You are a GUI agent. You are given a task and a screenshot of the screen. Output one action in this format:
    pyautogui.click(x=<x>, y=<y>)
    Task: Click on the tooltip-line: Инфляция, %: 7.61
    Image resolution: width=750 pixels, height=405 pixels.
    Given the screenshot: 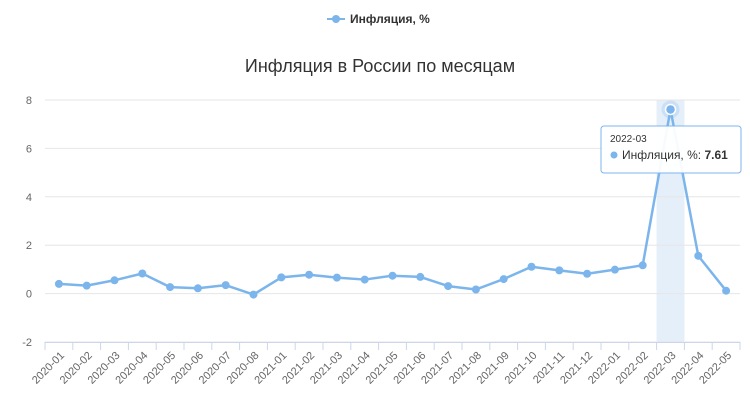 What is the action you would take?
    pyautogui.click(x=675, y=155)
    